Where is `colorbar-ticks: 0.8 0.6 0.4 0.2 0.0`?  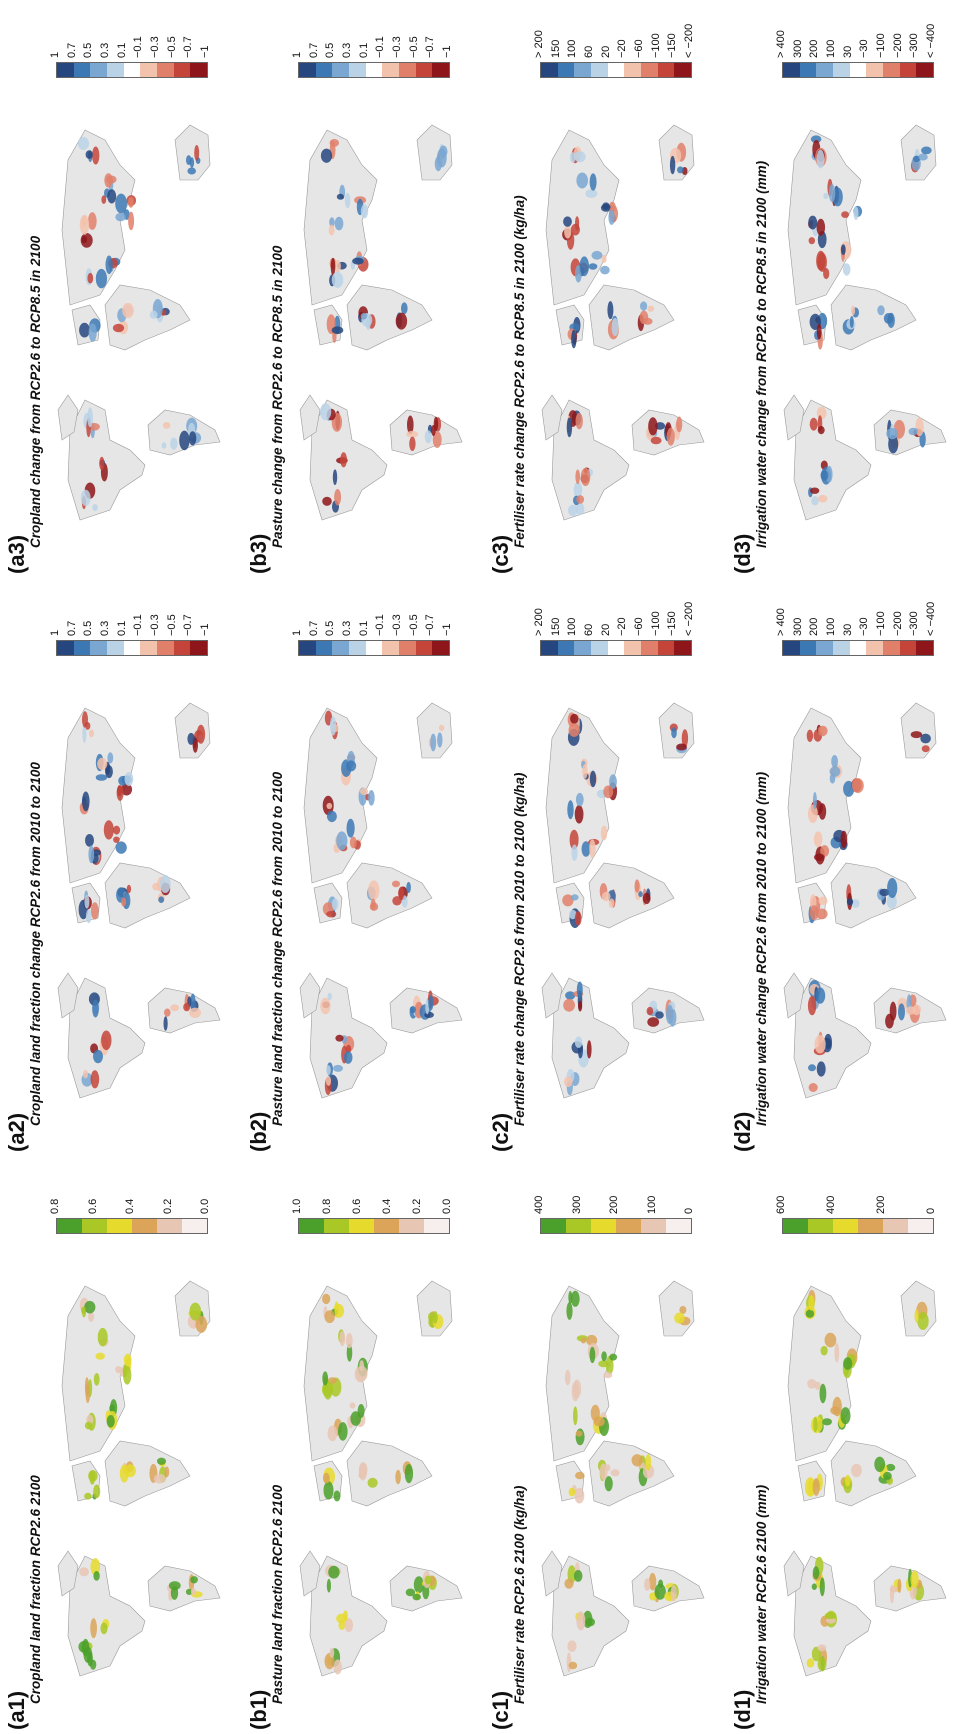 colorbar-ticks: 0.8 0.6 0.4 0.2 0.0 is located at coordinates (130, 1185).